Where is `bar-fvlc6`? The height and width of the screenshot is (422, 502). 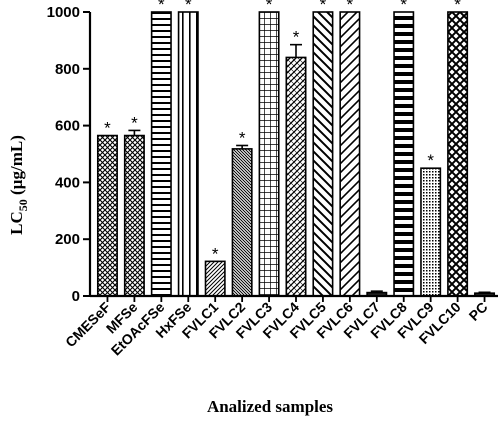
bar-fvlc6 is located at coordinates (350, 154).